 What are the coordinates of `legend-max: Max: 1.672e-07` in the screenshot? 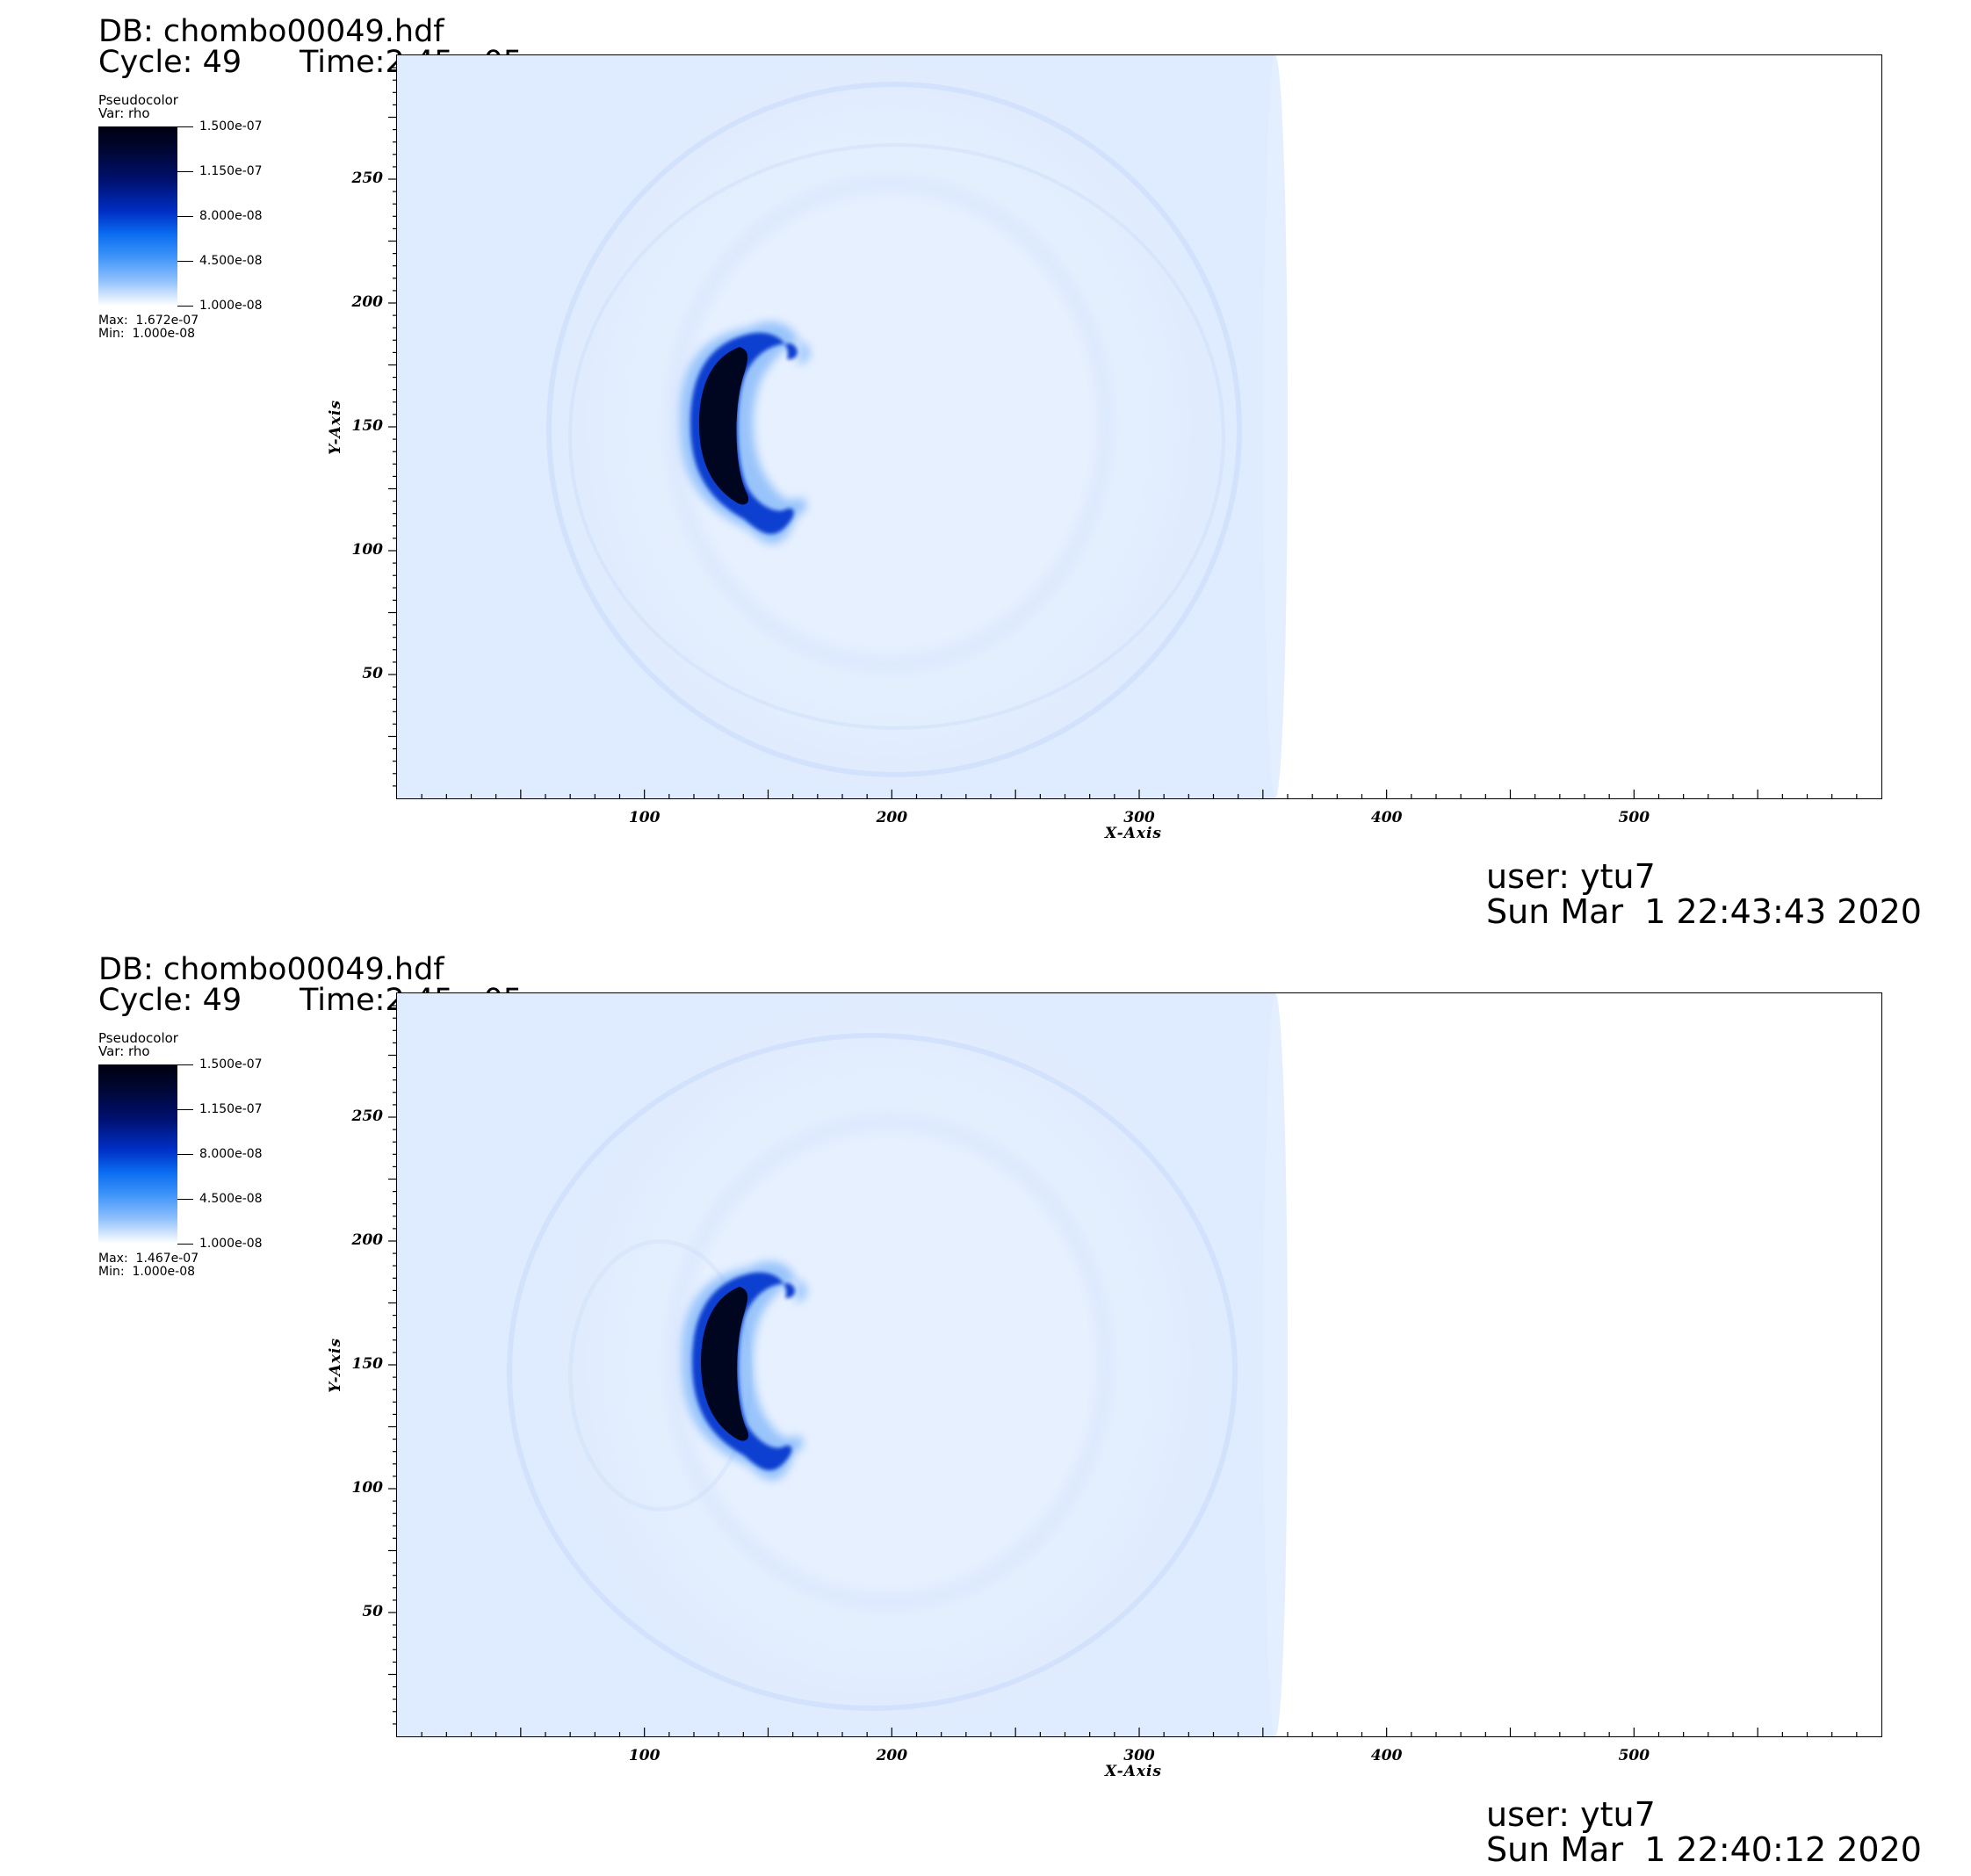 It's located at (148, 321).